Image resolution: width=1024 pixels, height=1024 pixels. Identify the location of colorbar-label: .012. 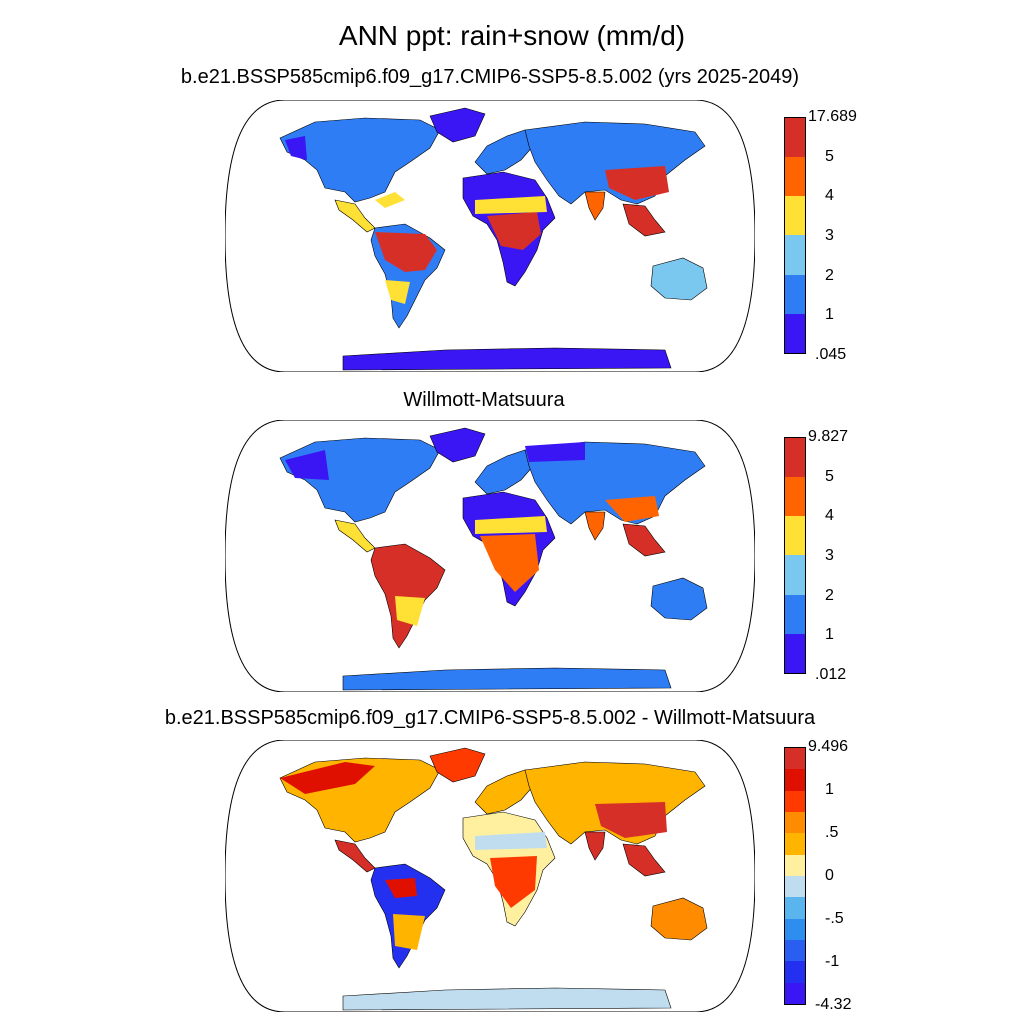
(831, 674).